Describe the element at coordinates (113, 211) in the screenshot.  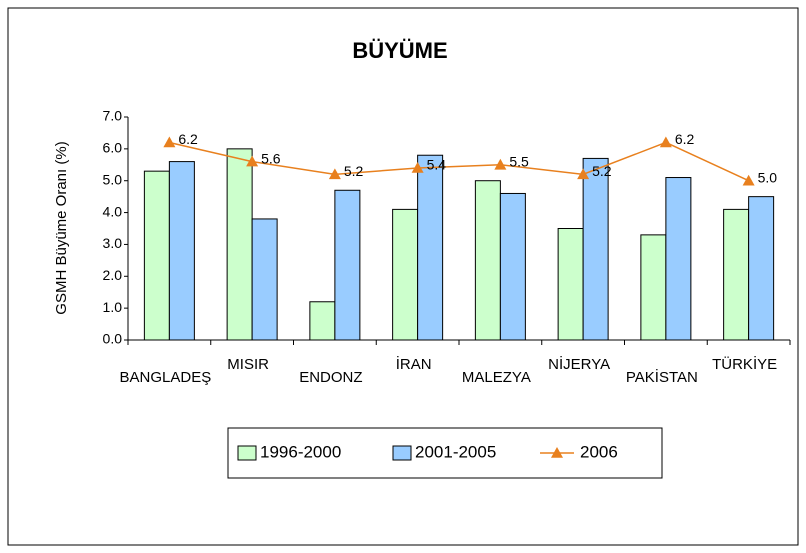
I see `y-tick-label: 4.0` at that location.